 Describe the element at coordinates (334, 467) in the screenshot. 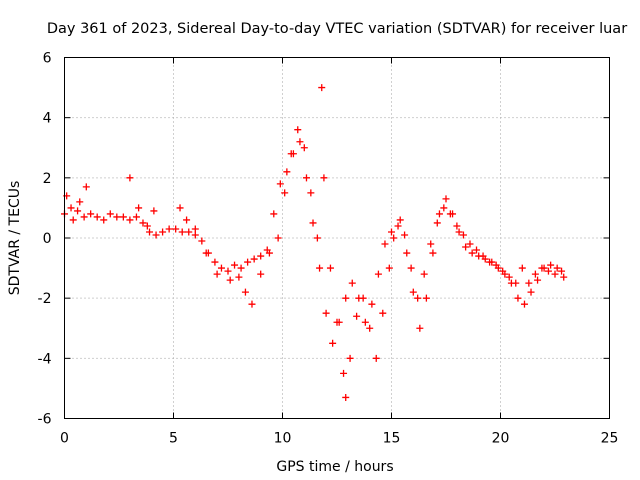

I see `x-axis-label: GPS time / hours` at that location.